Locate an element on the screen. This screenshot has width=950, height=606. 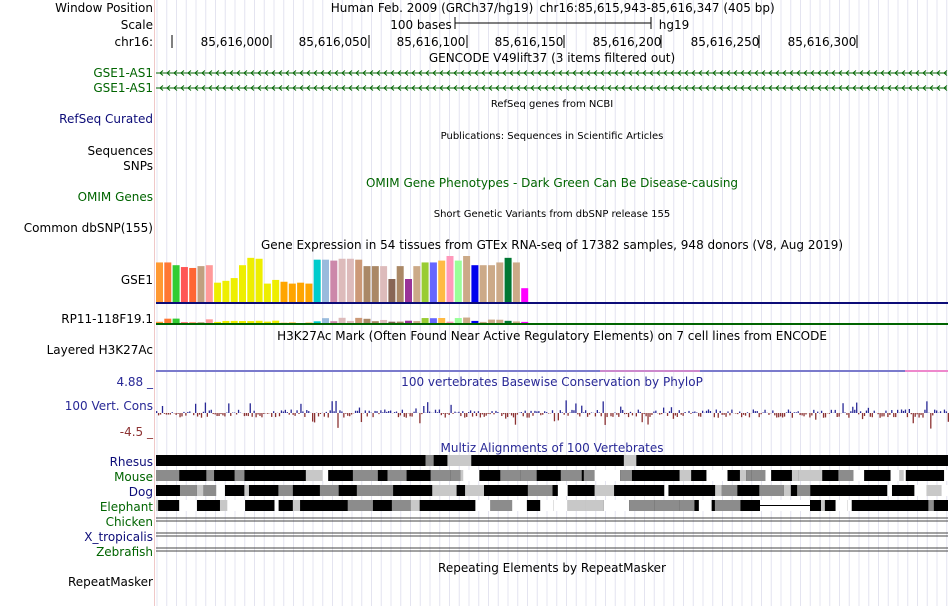
species-label-rhesus: Rhesus is located at coordinates (131, 462).